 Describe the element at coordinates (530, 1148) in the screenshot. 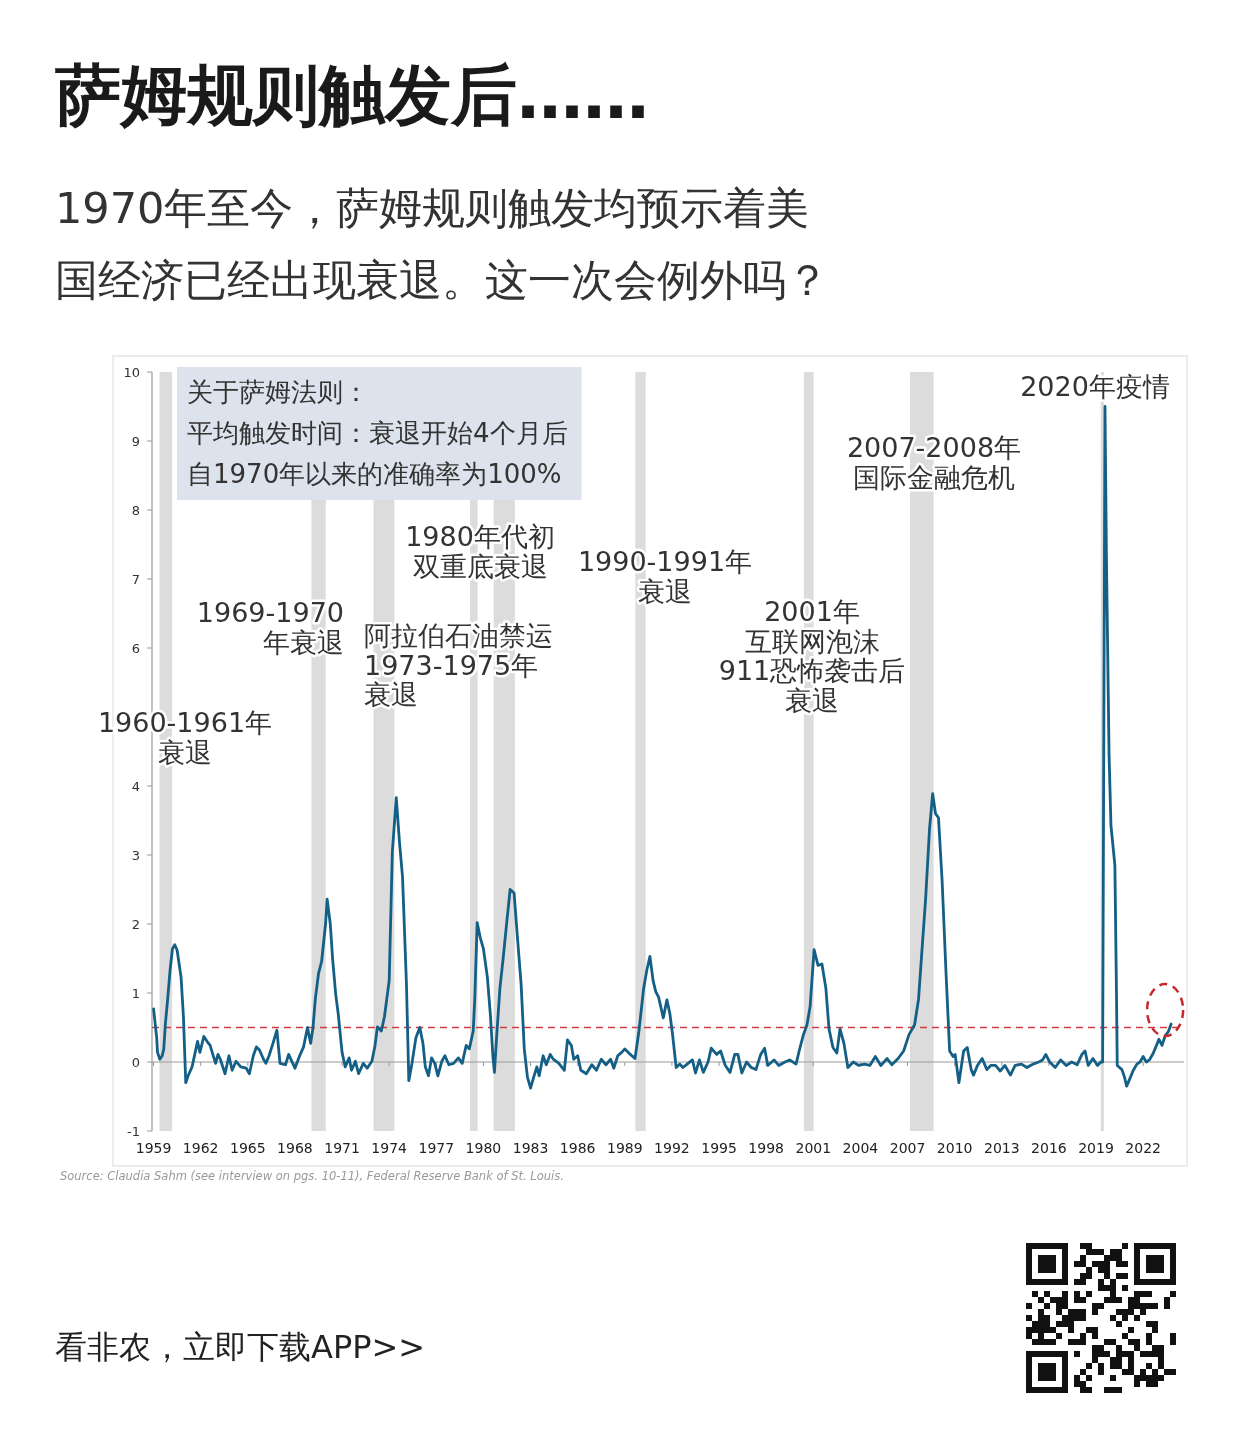

I see `x-tick-label: 1983` at that location.